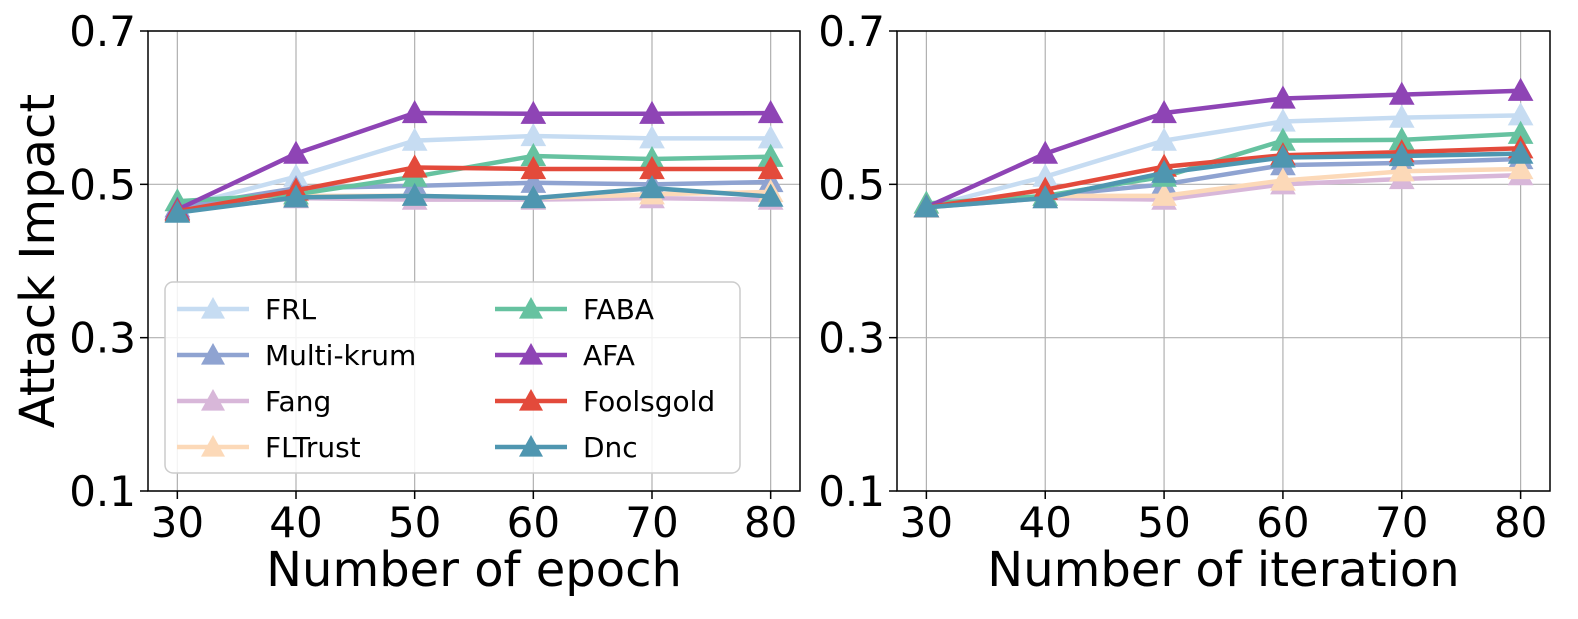 The image size is (1578, 619). Describe the element at coordinates (474, 570) in the screenshot. I see `x-axis-label: Number of epoch` at that location.